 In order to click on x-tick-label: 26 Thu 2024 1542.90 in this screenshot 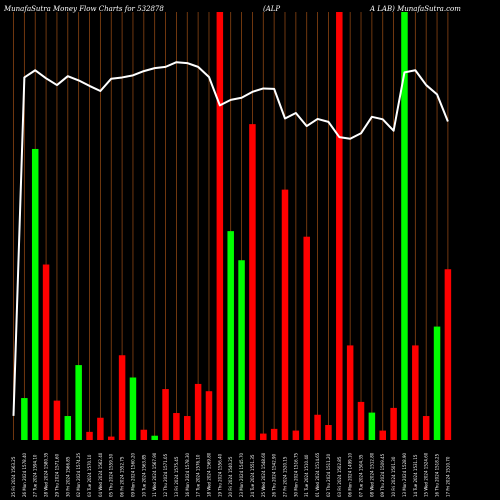, I will do `click(274, 475)`.